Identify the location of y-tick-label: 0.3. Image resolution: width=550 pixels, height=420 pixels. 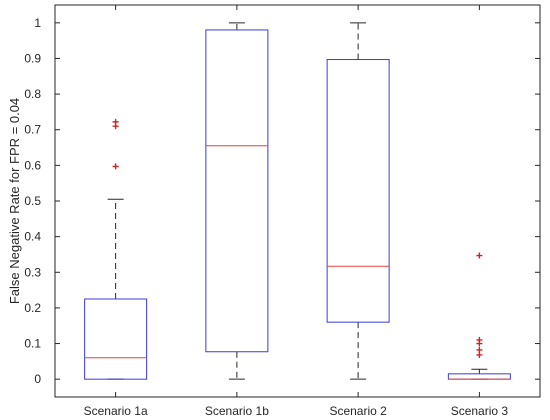
(32, 272).